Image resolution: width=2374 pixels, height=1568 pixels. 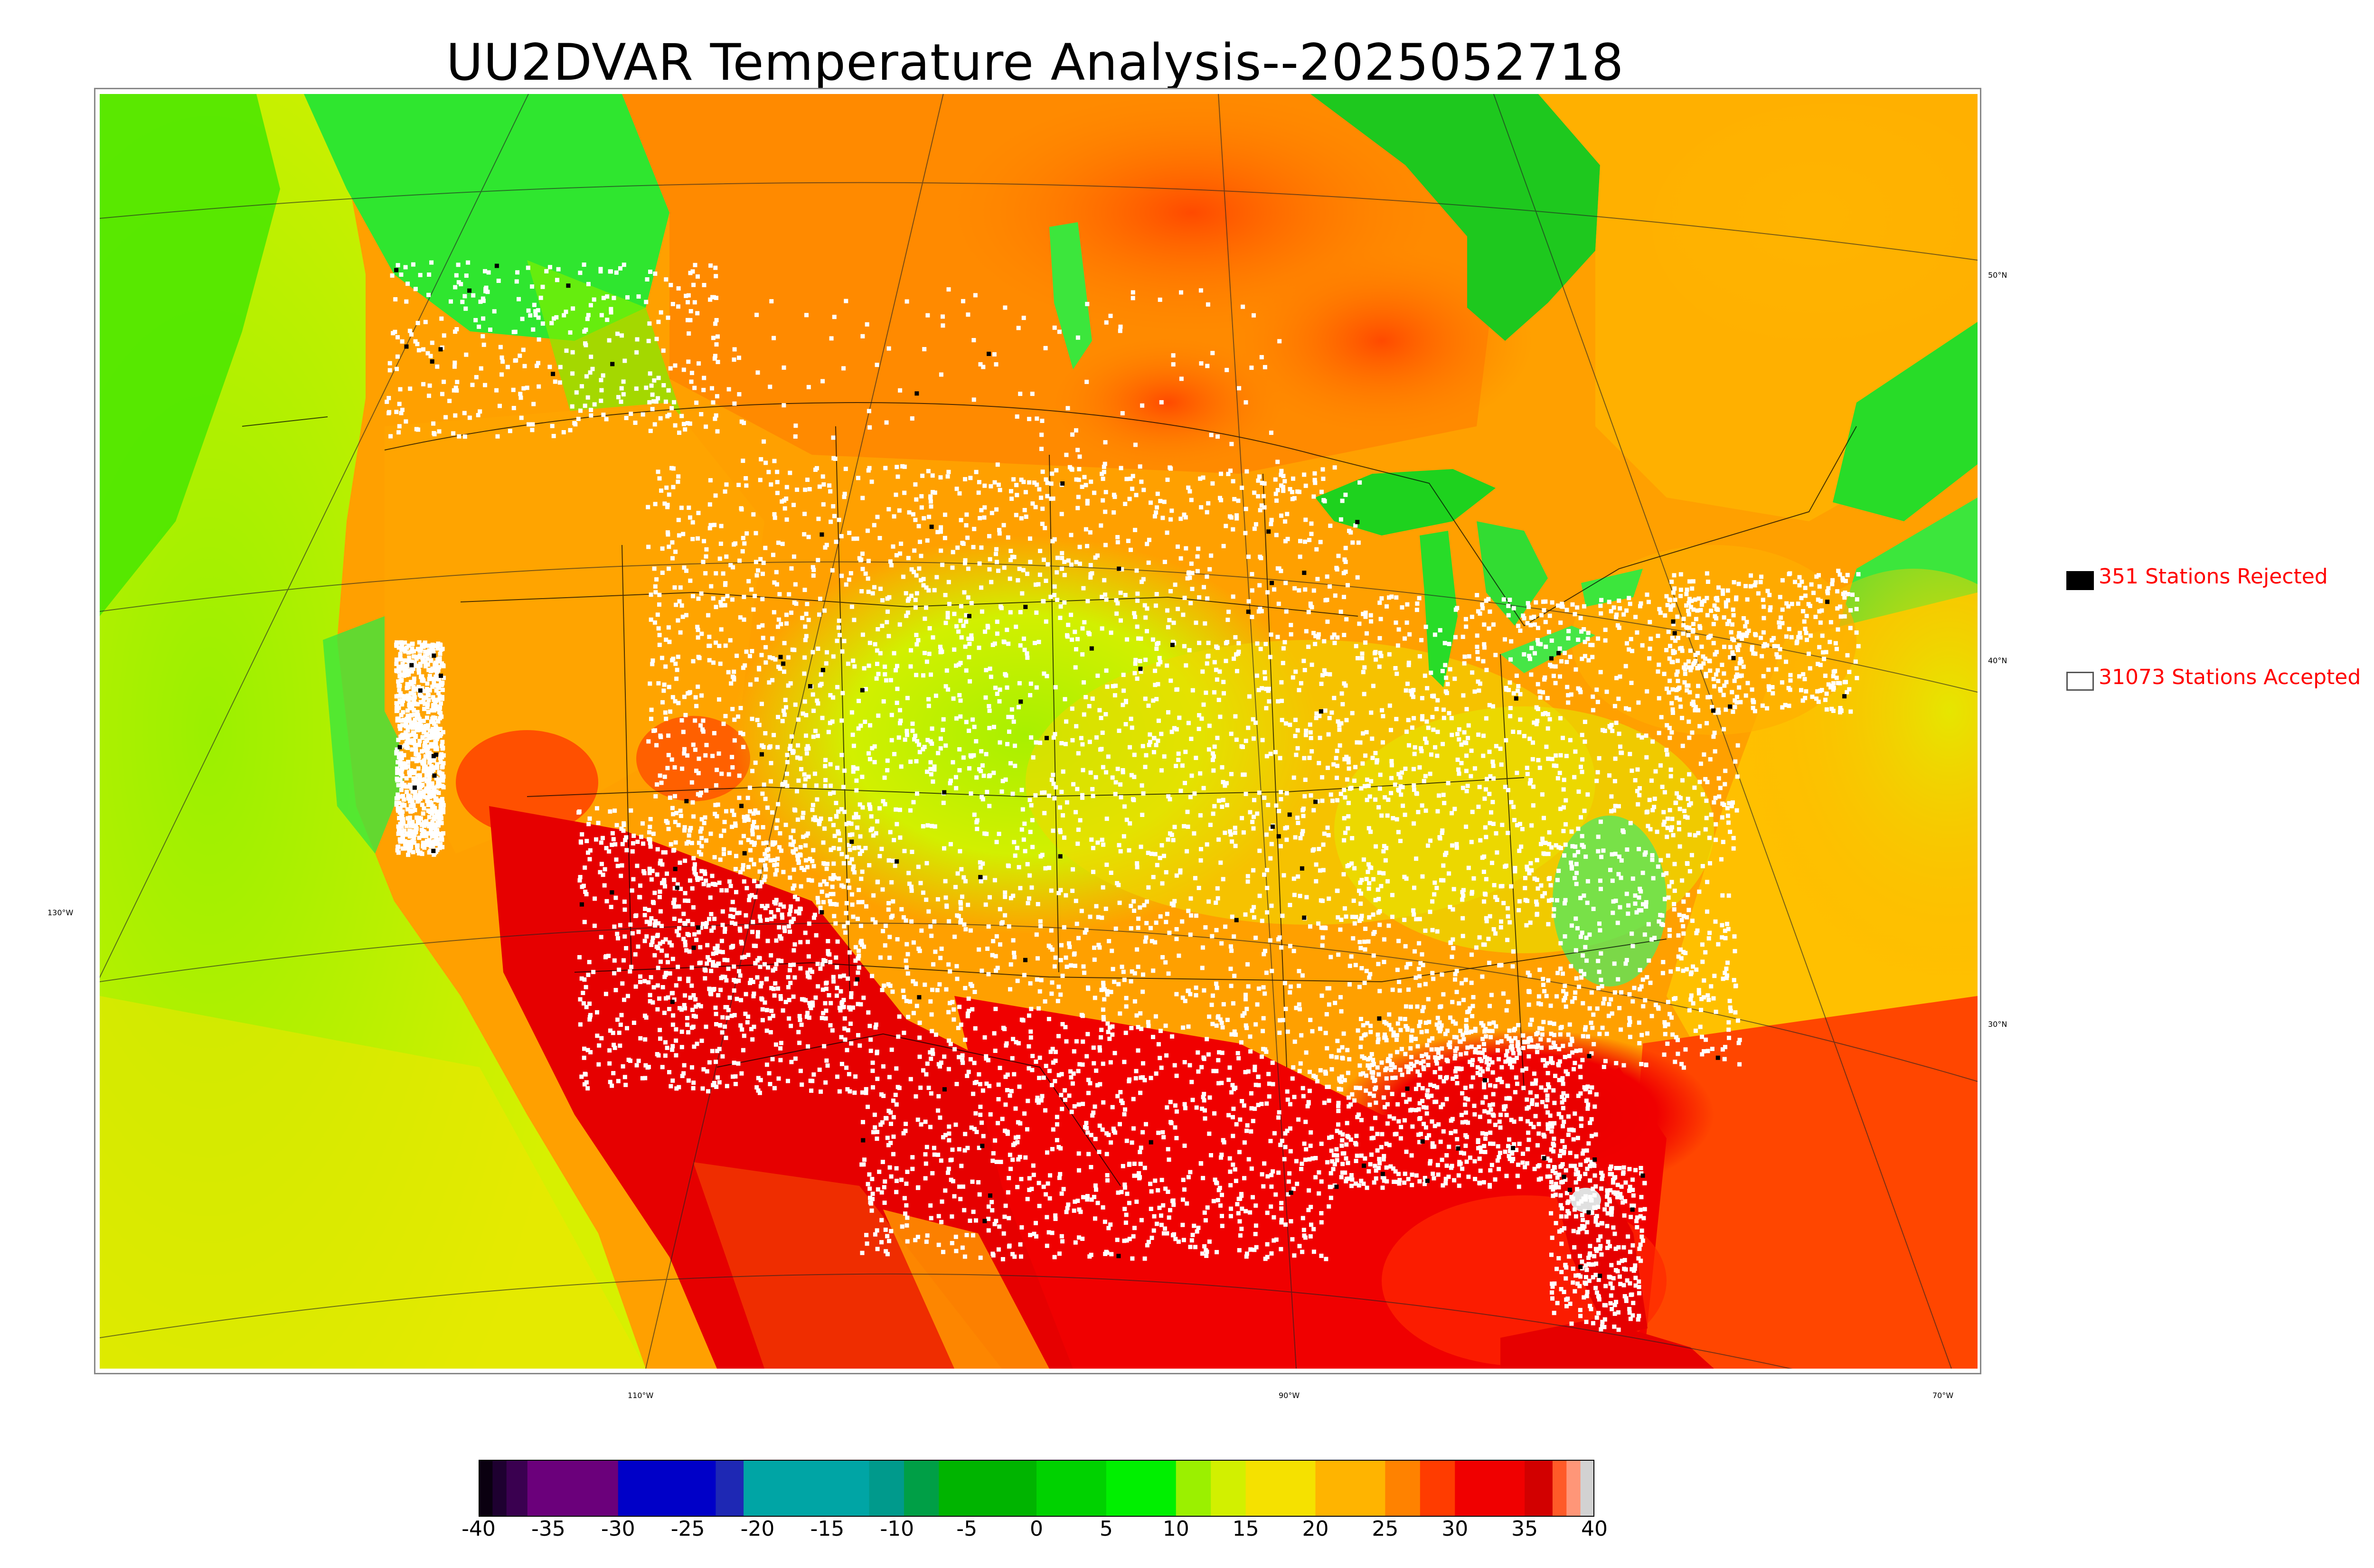 I want to click on manitoba-hot, so click(x=1168, y=403).